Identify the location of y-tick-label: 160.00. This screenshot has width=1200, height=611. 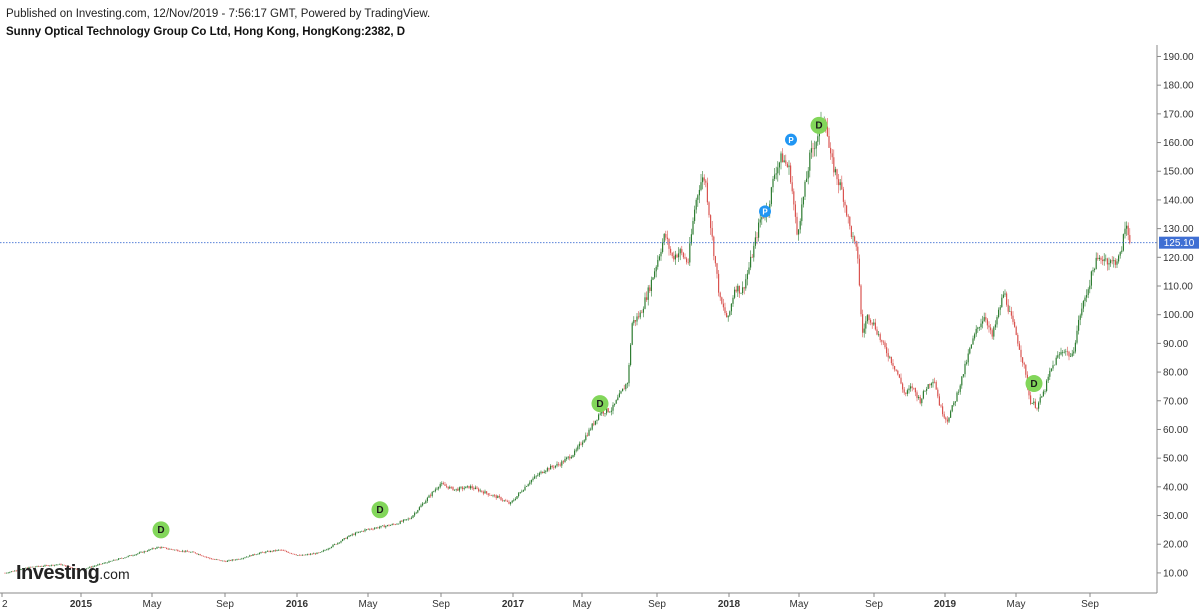
(1178, 143).